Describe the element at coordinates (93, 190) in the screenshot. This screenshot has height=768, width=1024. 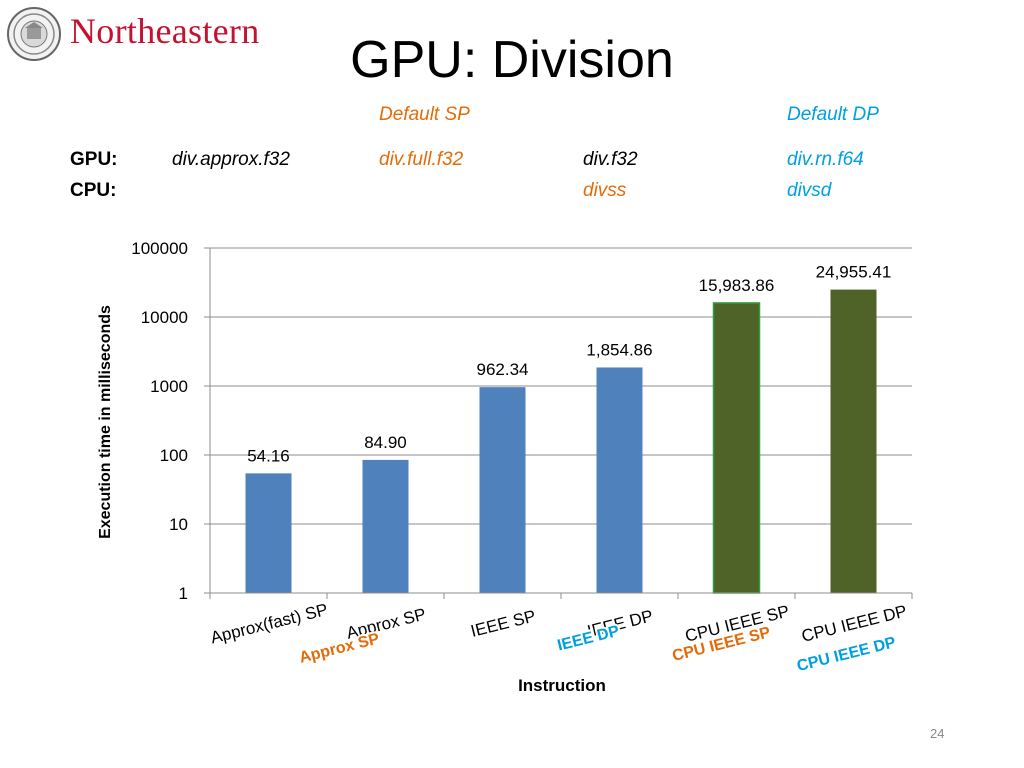
I see `cpu-row-label: CPU:` at that location.